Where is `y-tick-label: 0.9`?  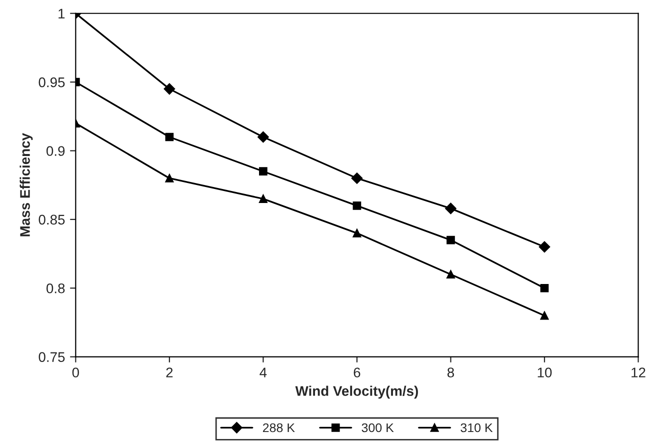
y-tick-label: 0.9 is located at coordinates (55, 151).